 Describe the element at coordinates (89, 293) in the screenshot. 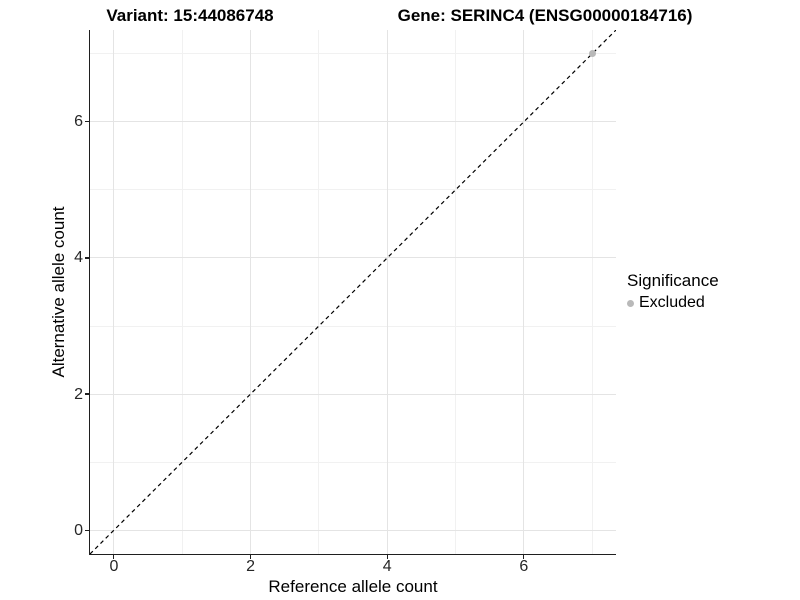

I see `y-axis-line` at that location.